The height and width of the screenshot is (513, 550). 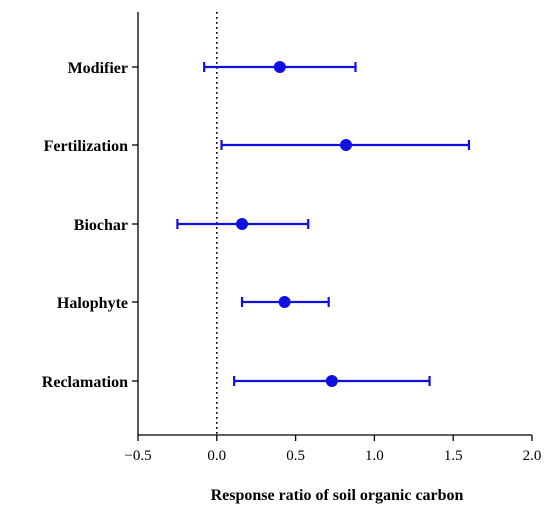 What do you see at coordinates (85, 382) in the screenshot?
I see `category-label: Reclamation` at bounding box center [85, 382].